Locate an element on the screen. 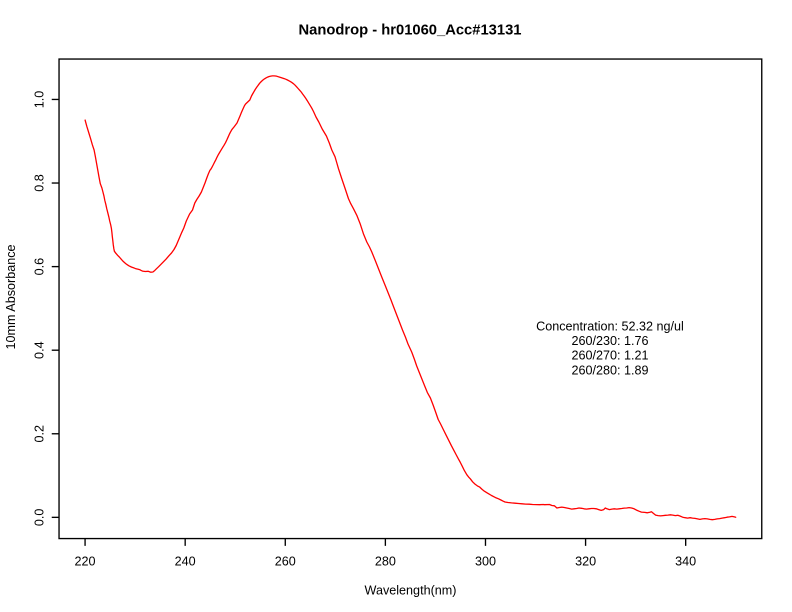 Image resolution: width=792 pixels, height=612 pixels. svg-text: 1.0 is located at coordinates (40, 100).